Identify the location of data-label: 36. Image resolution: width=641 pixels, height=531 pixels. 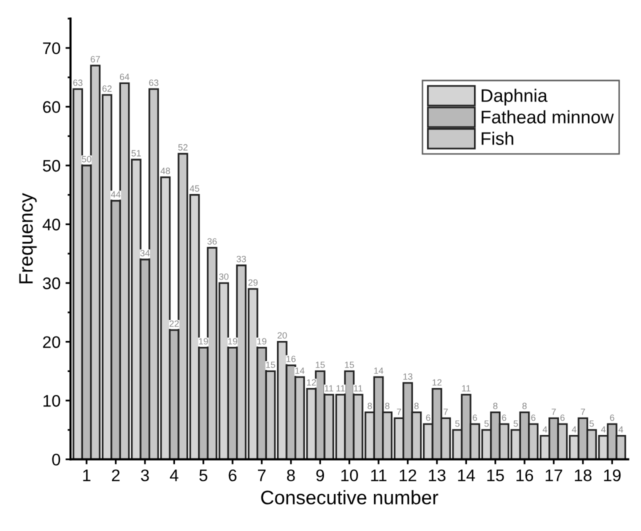
(212, 241).